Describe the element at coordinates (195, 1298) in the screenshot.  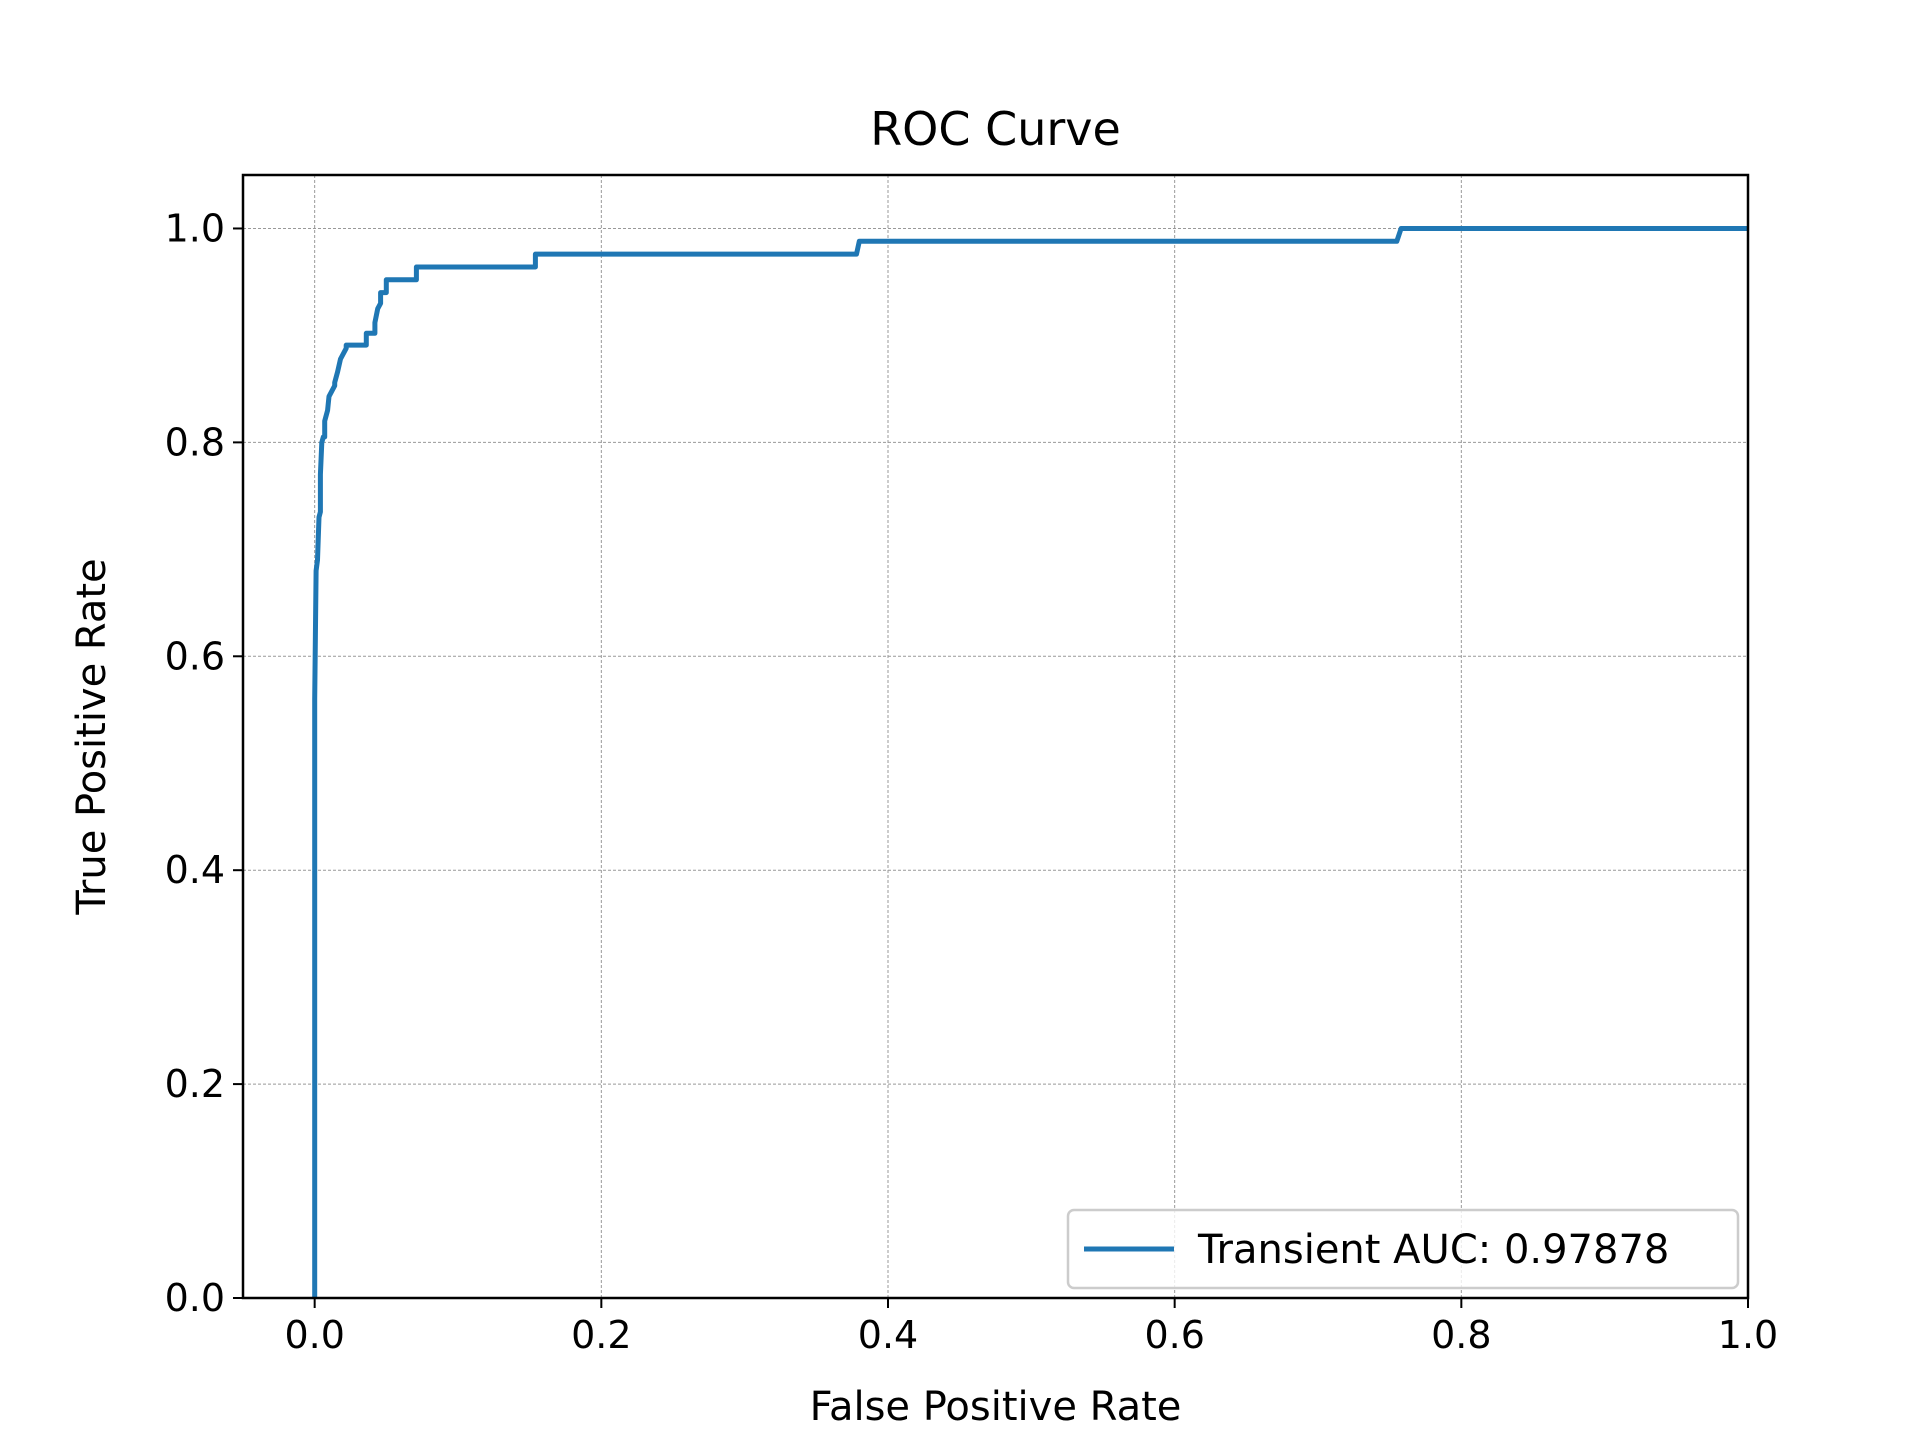
I see `y-tick-label: 0.0` at that location.